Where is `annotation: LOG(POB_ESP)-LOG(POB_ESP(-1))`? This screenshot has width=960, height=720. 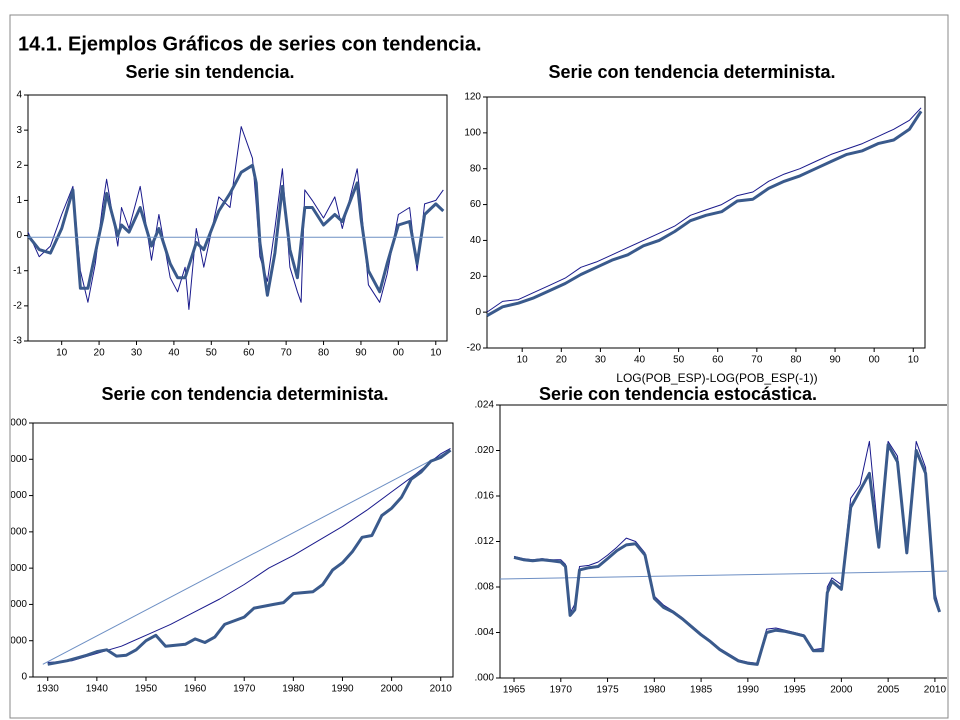
annotation: LOG(POB_ESP)-LOG(POB_ESP(-1)) is located at coordinates (716, 378).